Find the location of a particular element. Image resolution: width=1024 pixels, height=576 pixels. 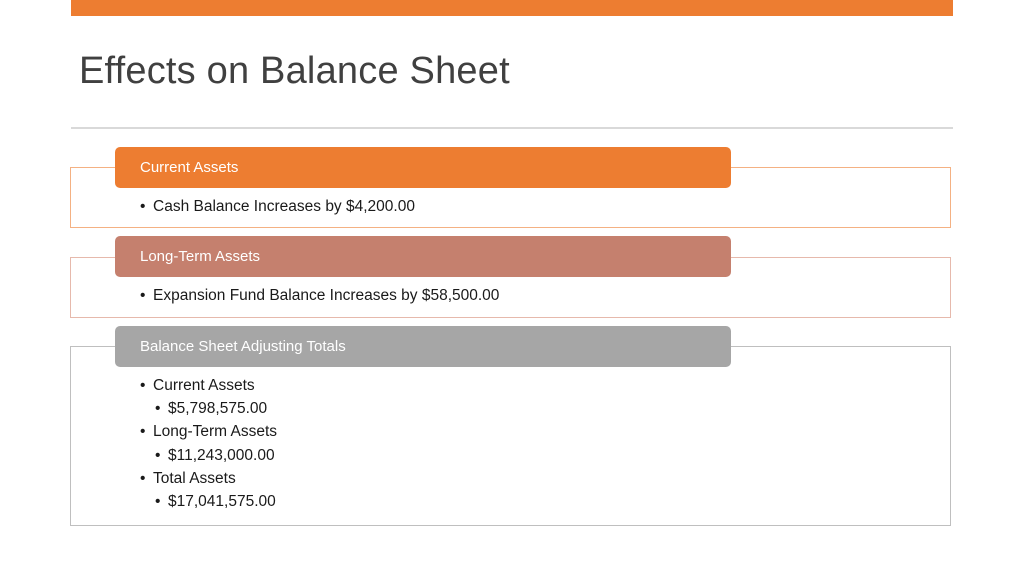

list-item: • Current Assets is located at coordinates (197, 385).